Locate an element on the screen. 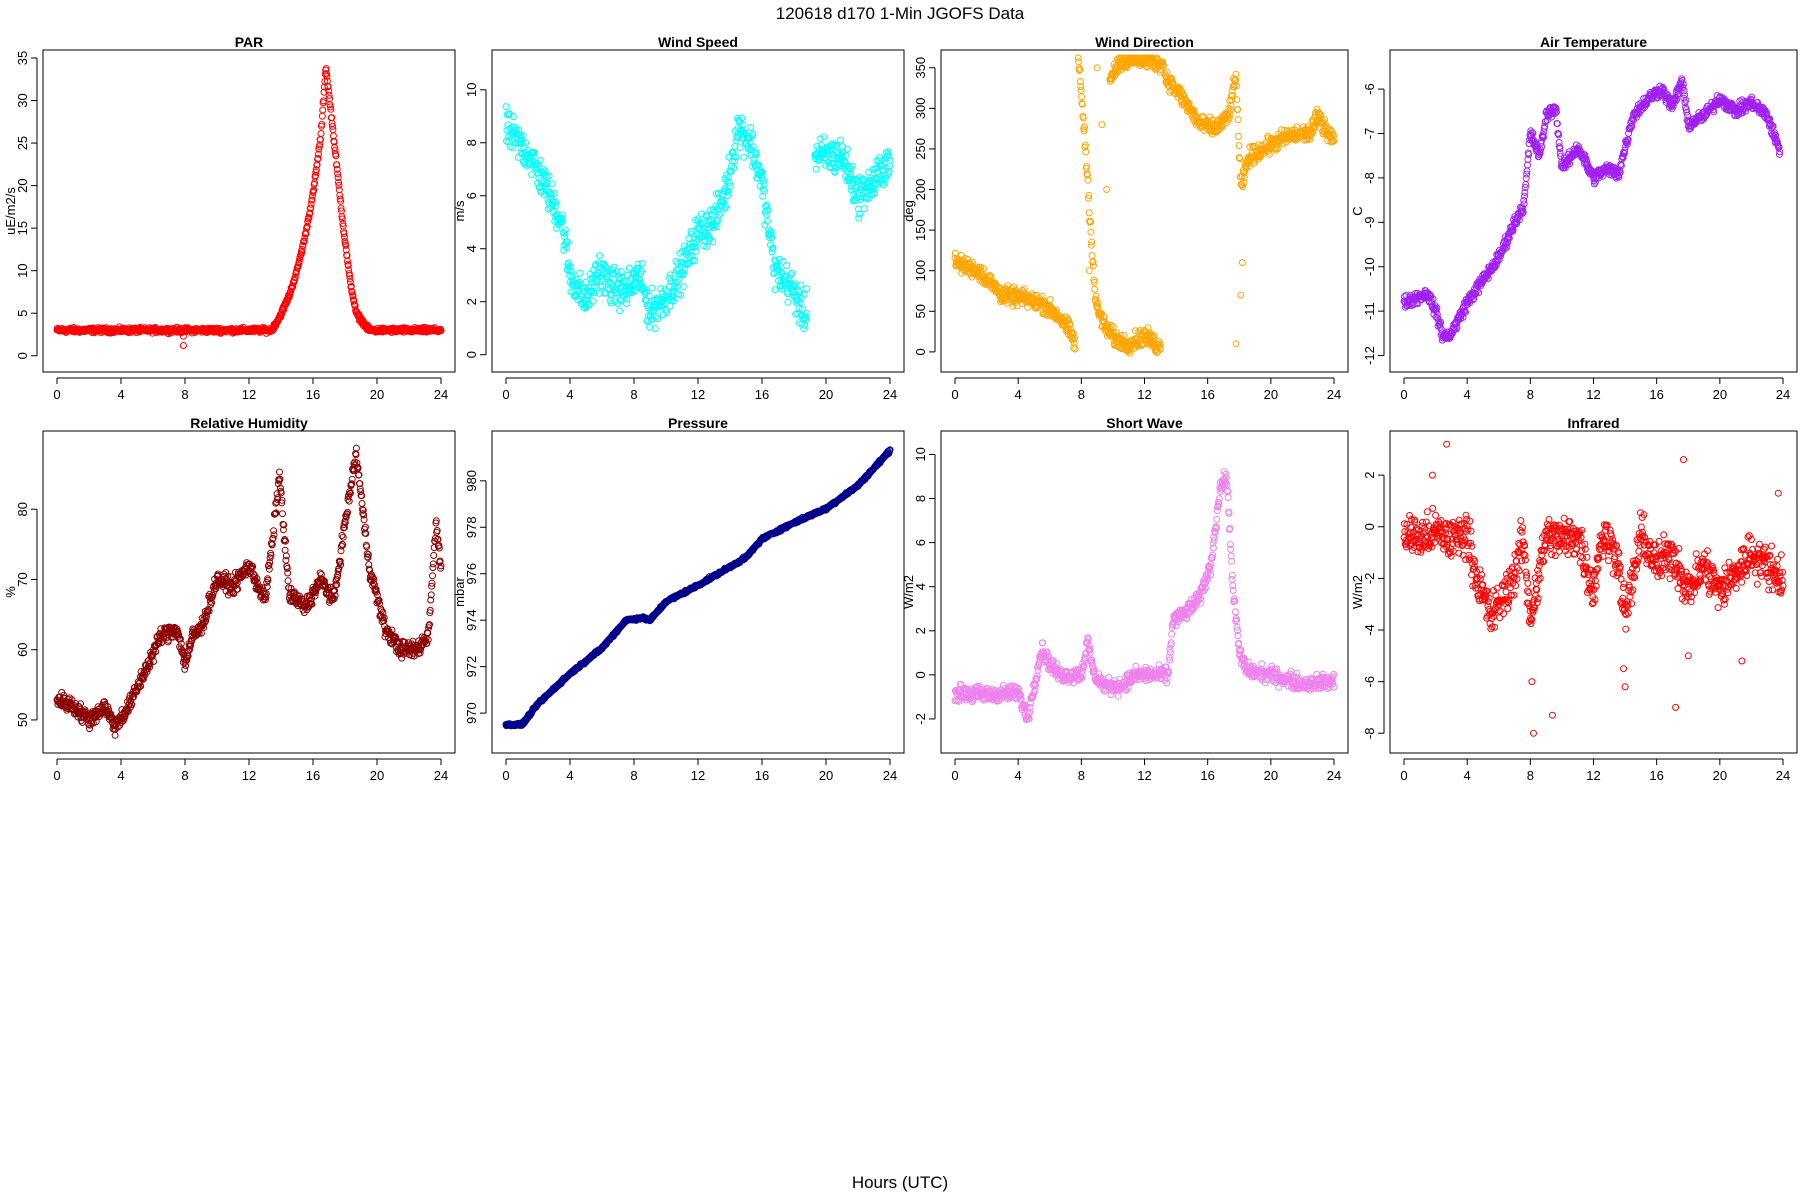 The height and width of the screenshot is (1200, 1800). y-tick-label: -7 is located at coordinates (1369, 134).